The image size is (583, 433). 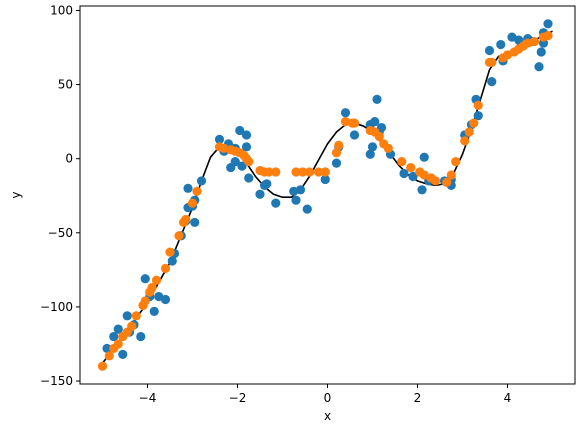 I want to click on y-tick-label: −100, so click(x=56, y=307).